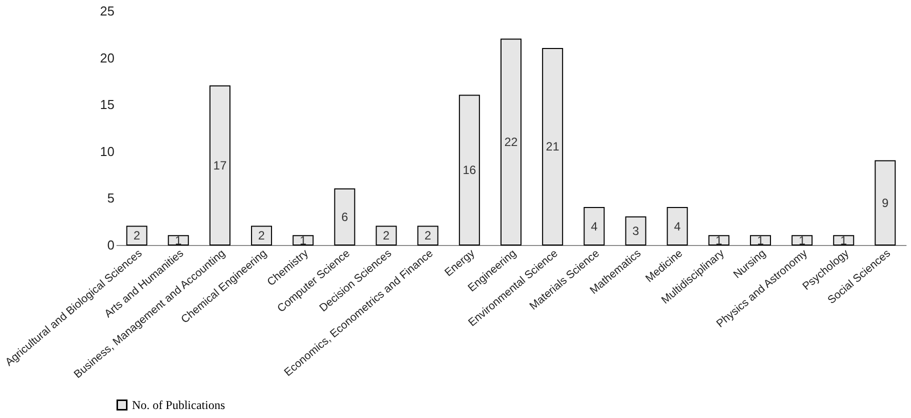 Image resolution: width=911 pixels, height=418 pixels. I want to click on y-tick-label: 10, so click(107, 151).